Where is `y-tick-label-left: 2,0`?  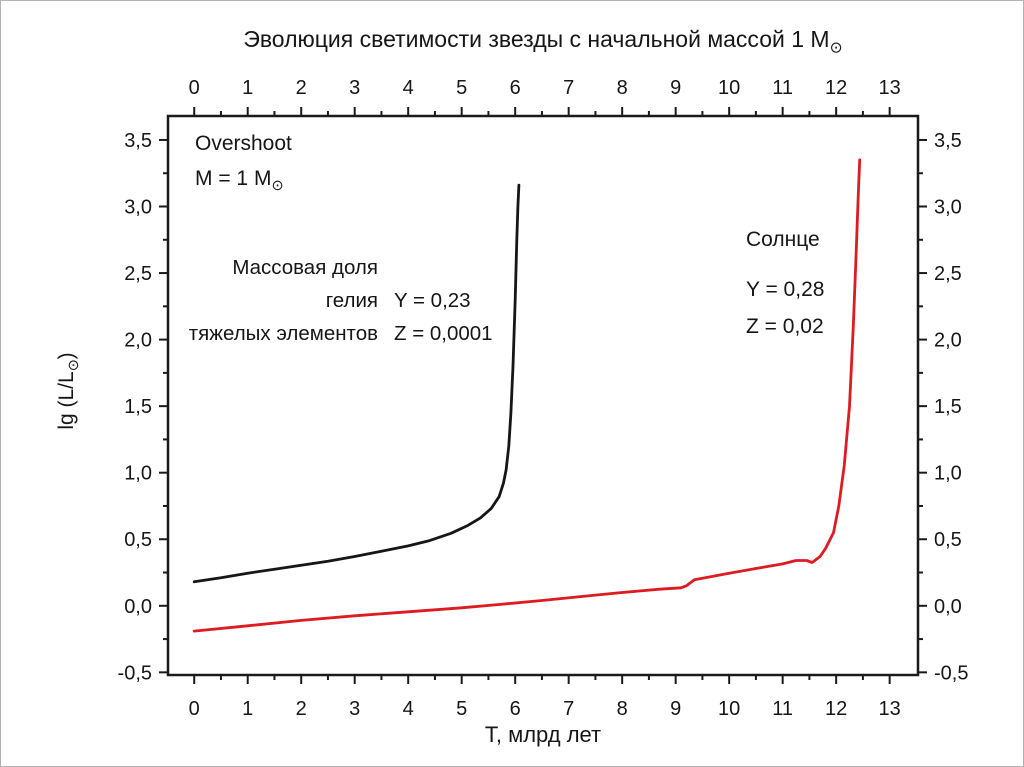 y-tick-label-left: 2,0 is located at coordinates (138, 341).